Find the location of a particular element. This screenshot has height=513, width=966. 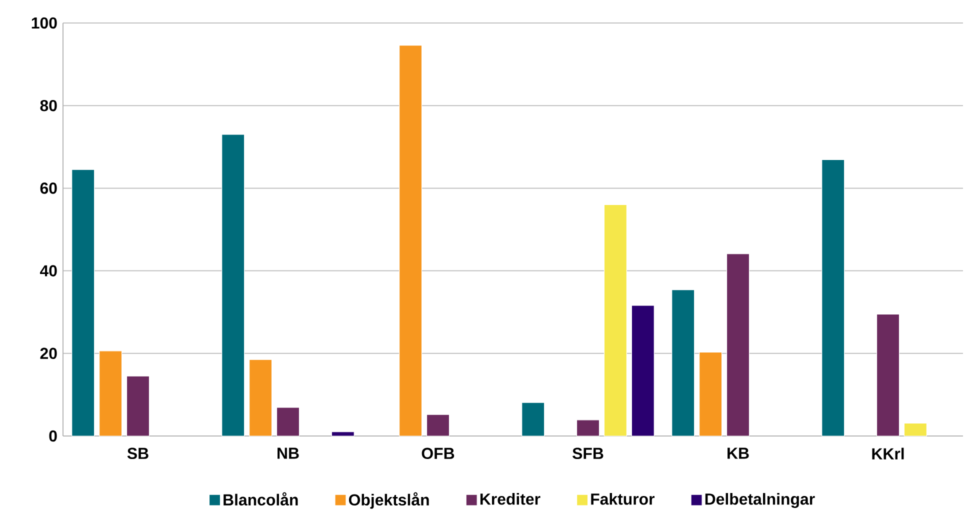

legend-label: Blancolån is located at coordinates (261, 499).